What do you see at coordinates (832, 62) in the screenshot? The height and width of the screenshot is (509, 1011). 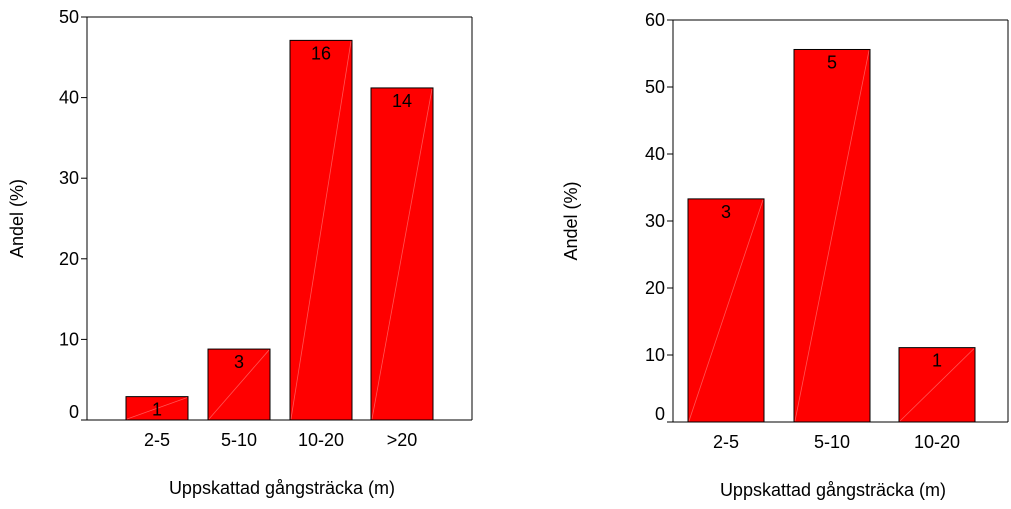 I see `bar-data-label: 5` at bounding box center [832, 62].